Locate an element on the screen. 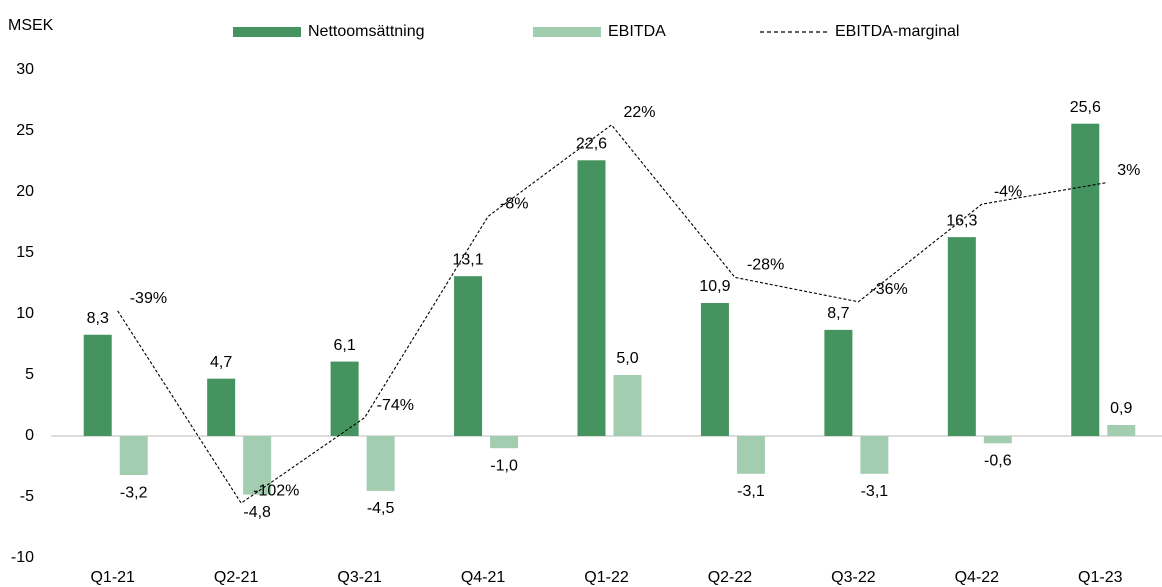 Image resolution: width=1162 pixels, height=587 pixels. x-tick-label: Q3-22 is located at coordinates (853, 577).